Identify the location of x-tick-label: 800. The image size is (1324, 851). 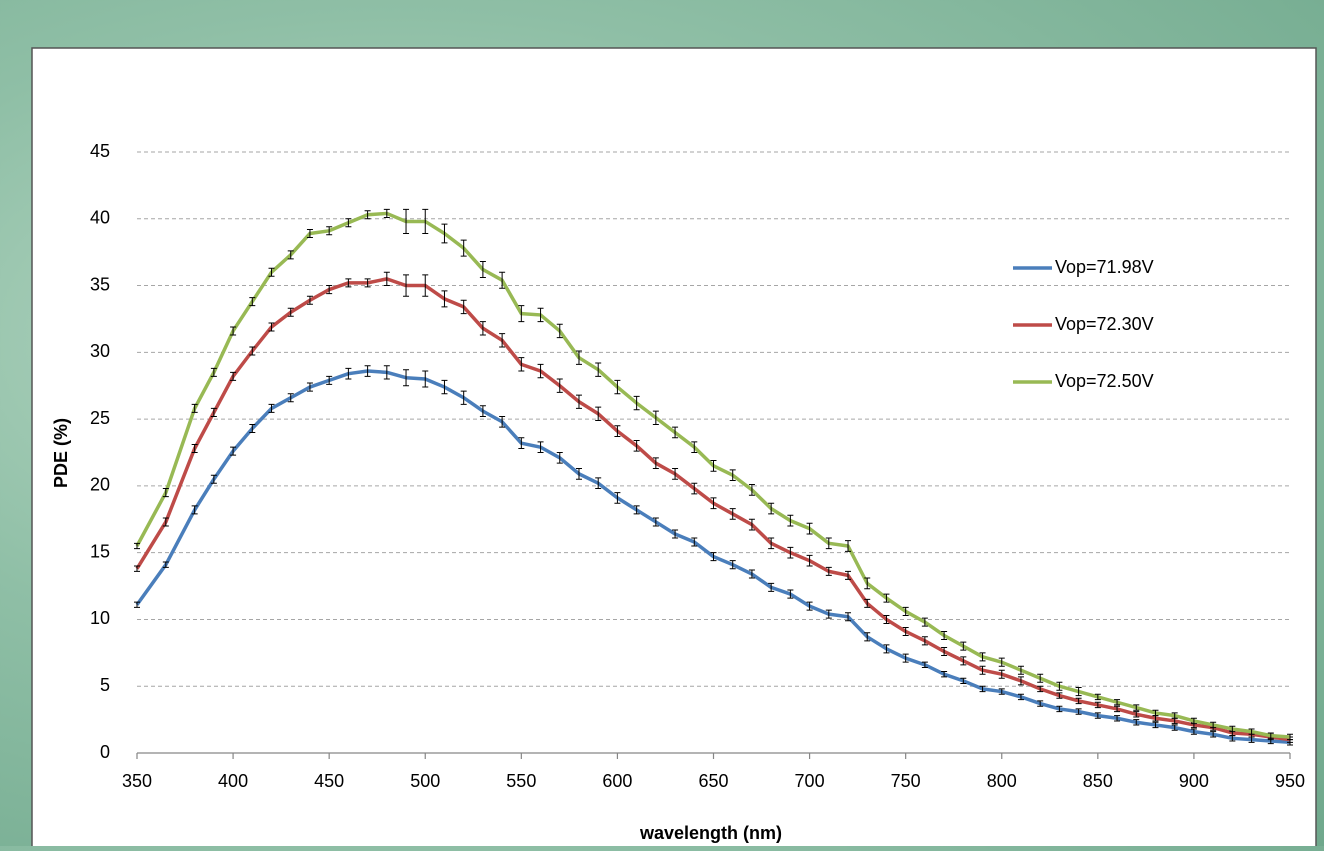
(1002, 781).